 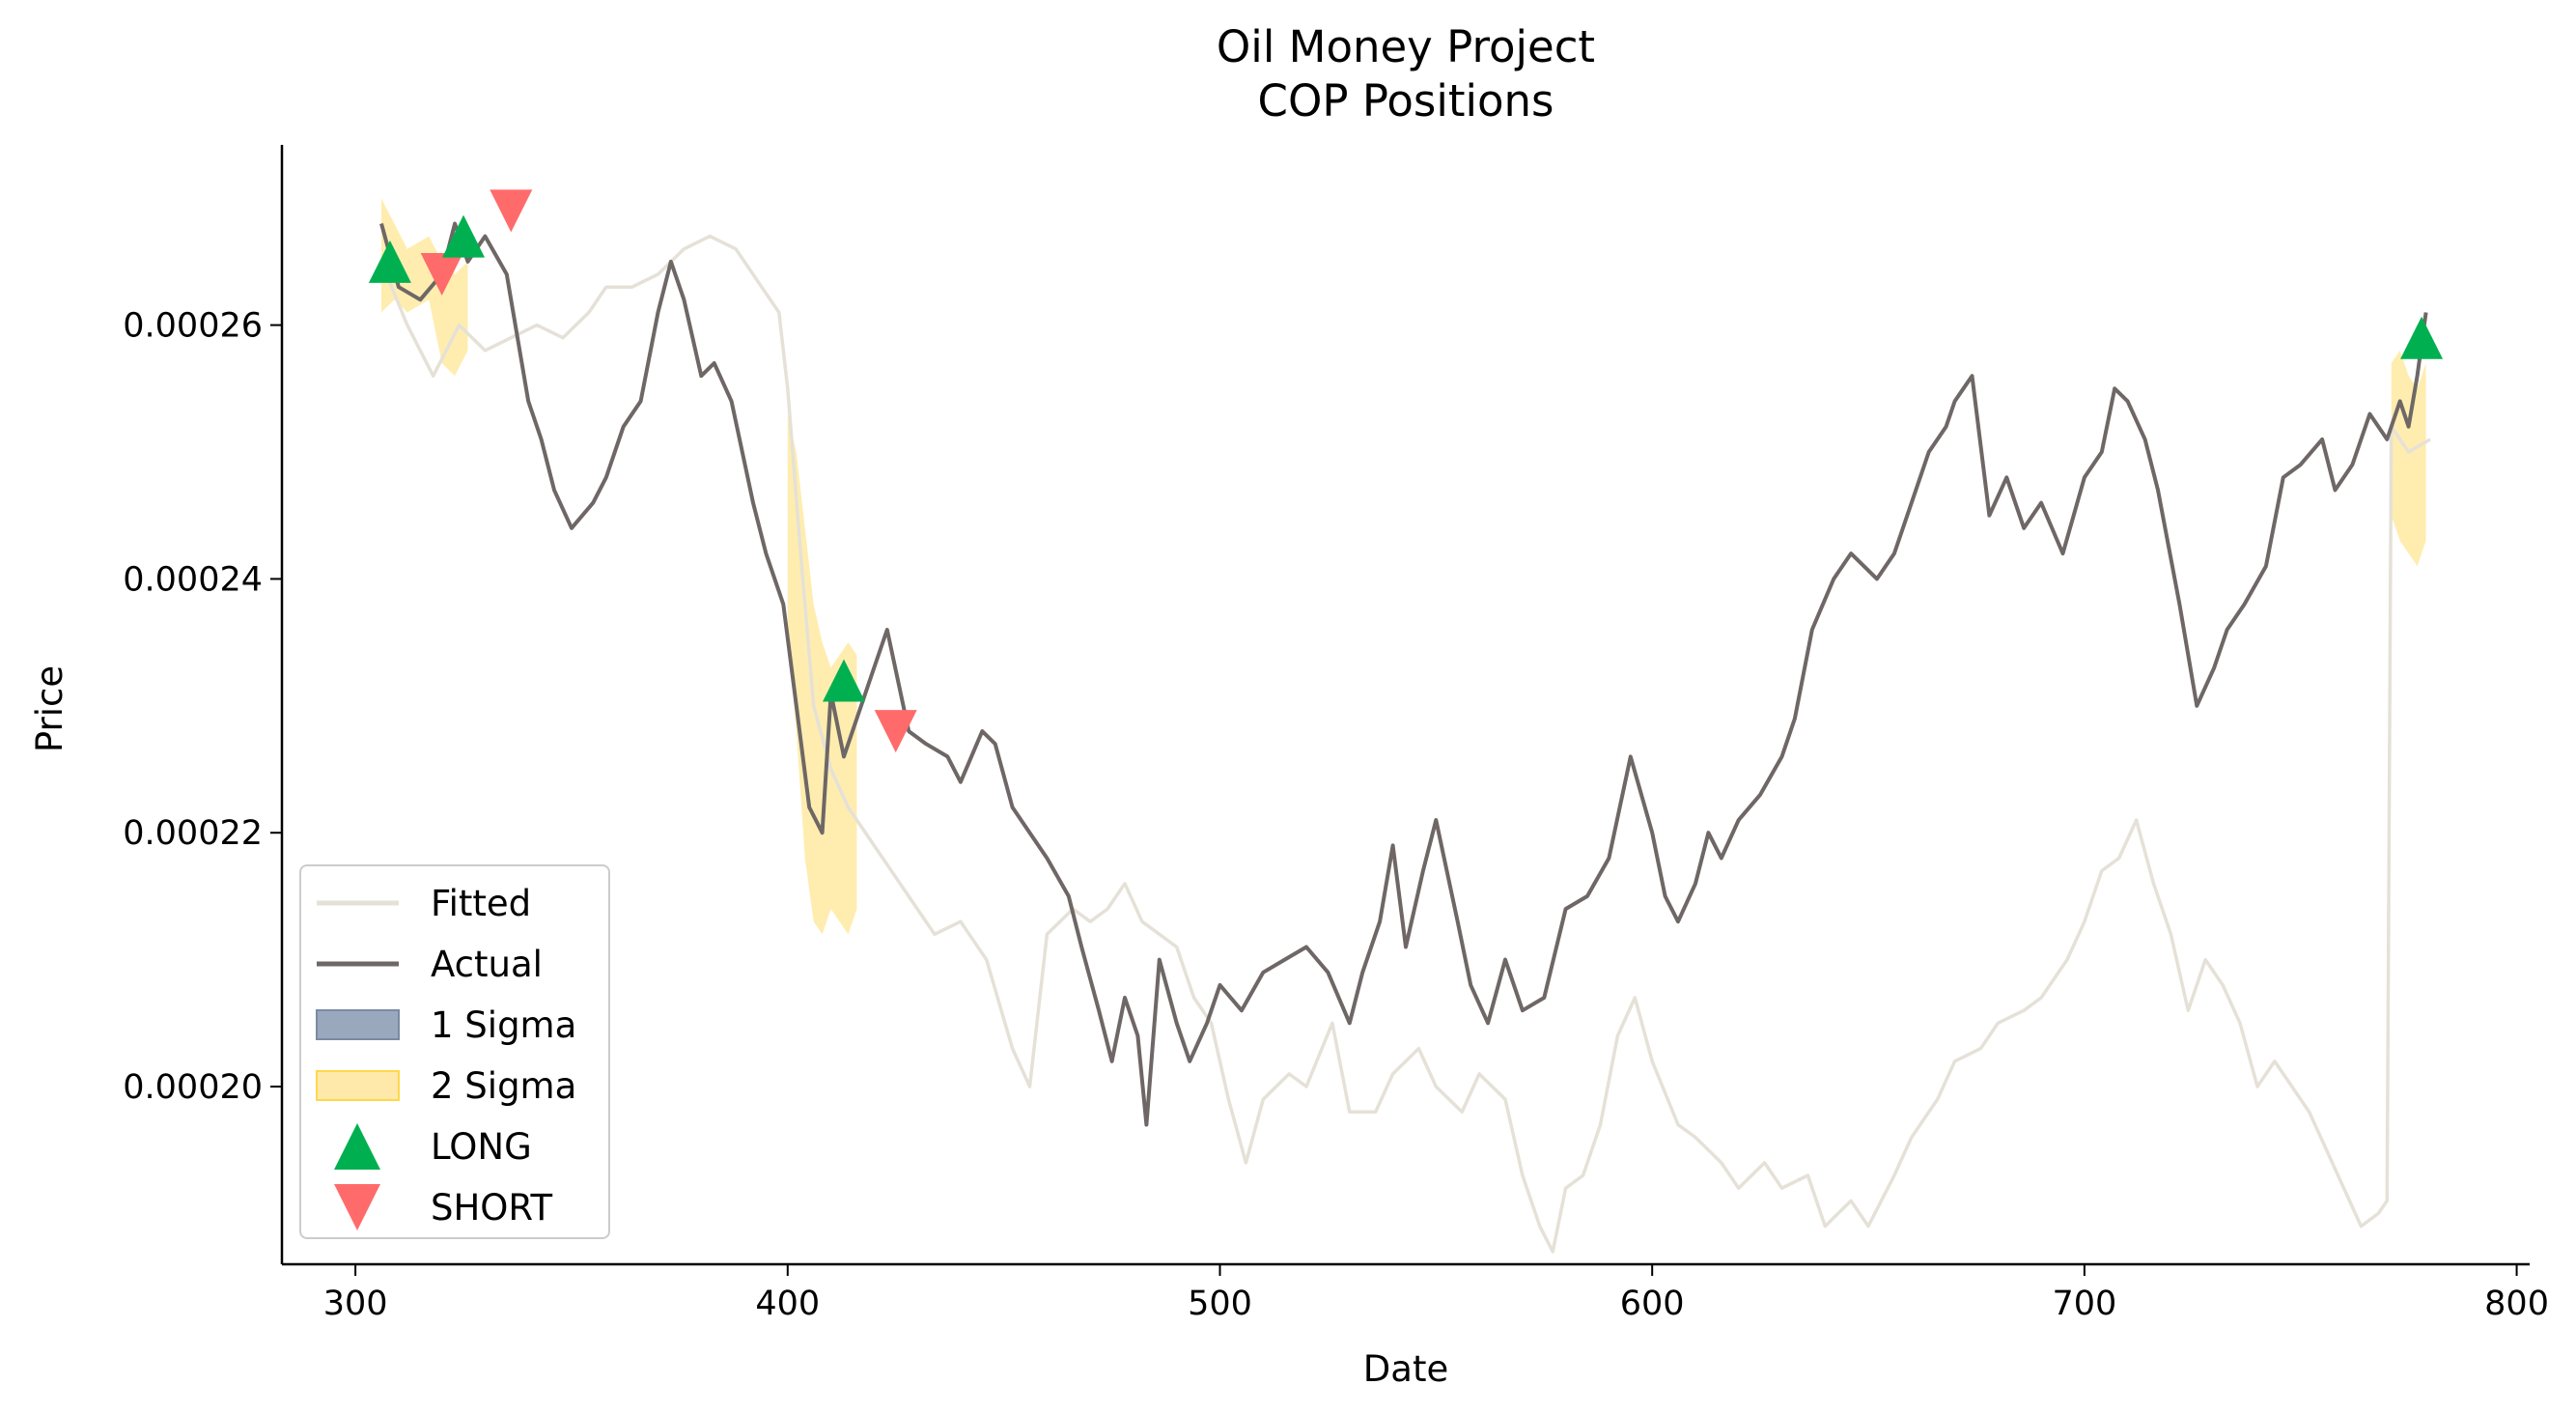 What do you see at coordinates (481, 903) in the screenshot?
I see `legend-label-fitted: Fitted` at bounding box center [481, 903].